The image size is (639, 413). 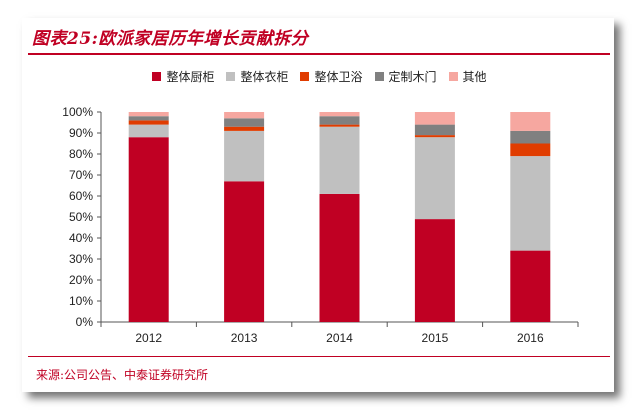 What do you see at coordinates (530, 338) in the screenshot?
I see `x-tick-label: 2016` at bounding box center [530, 338].